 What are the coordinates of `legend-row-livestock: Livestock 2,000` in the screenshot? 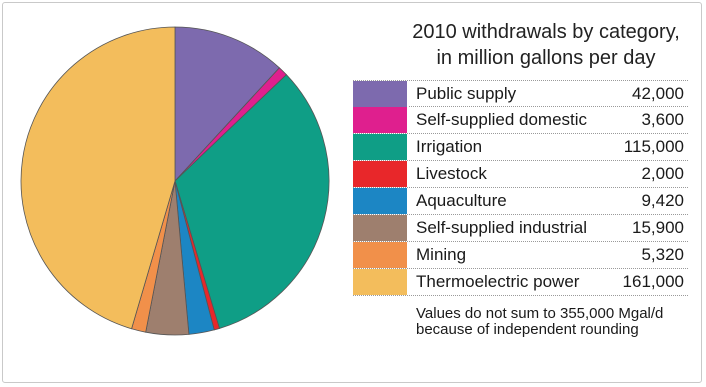 It's located at (520, 174).